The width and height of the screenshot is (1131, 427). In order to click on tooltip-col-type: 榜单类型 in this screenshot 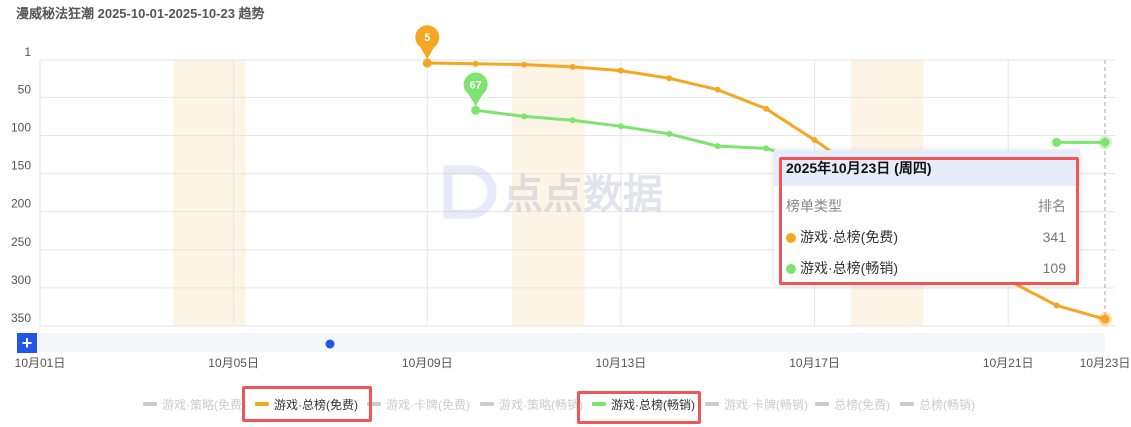, I will do `click(814, 205)`.